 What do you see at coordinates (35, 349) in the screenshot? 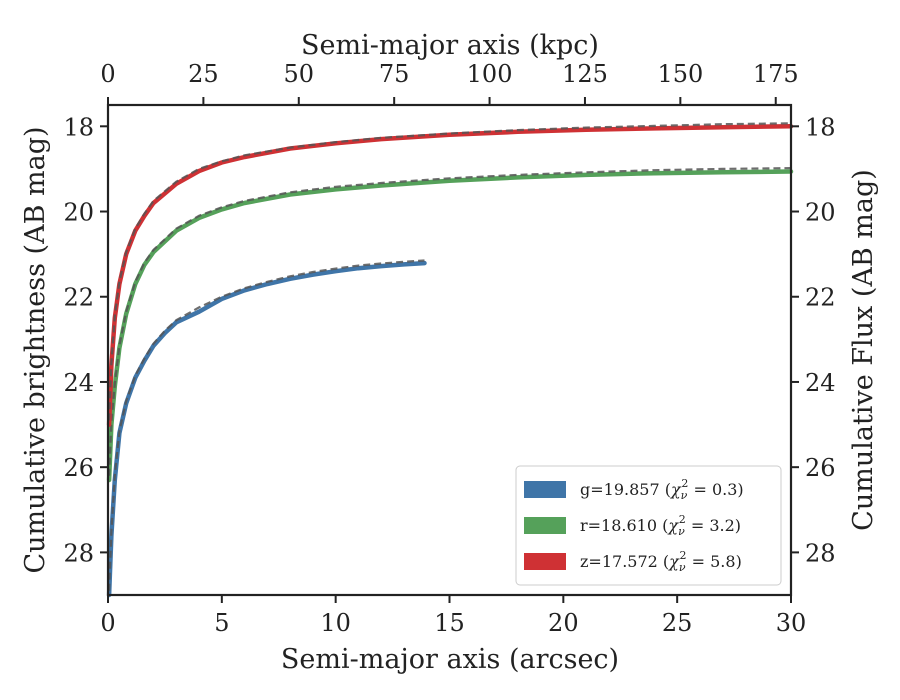
I see `y-axis-label: Cumulative brightness (AB mag)` at bounding box center [35, 349].